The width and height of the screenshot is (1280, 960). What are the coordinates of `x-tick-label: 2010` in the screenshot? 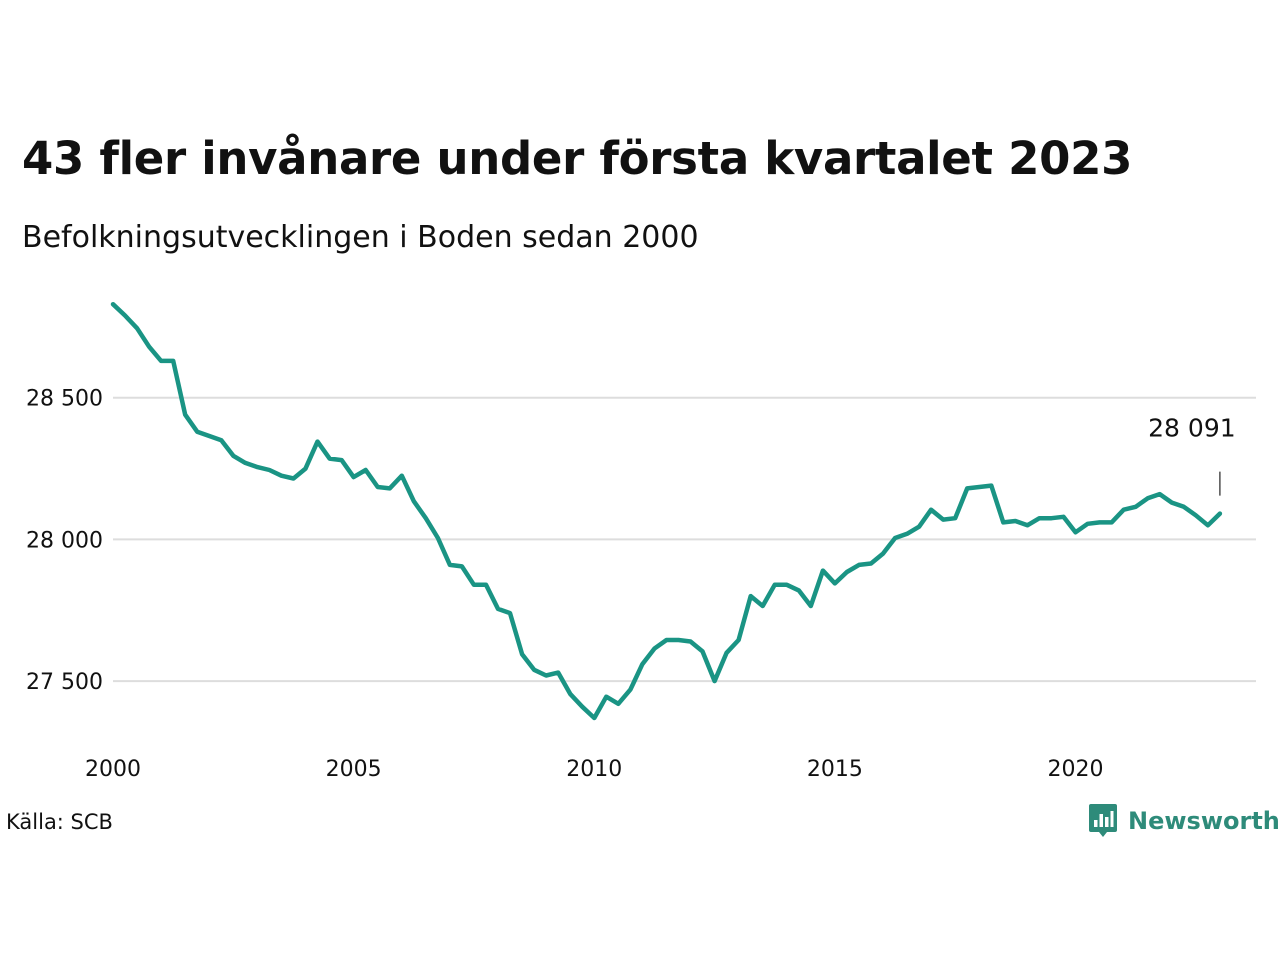 It's located at (594, 769).